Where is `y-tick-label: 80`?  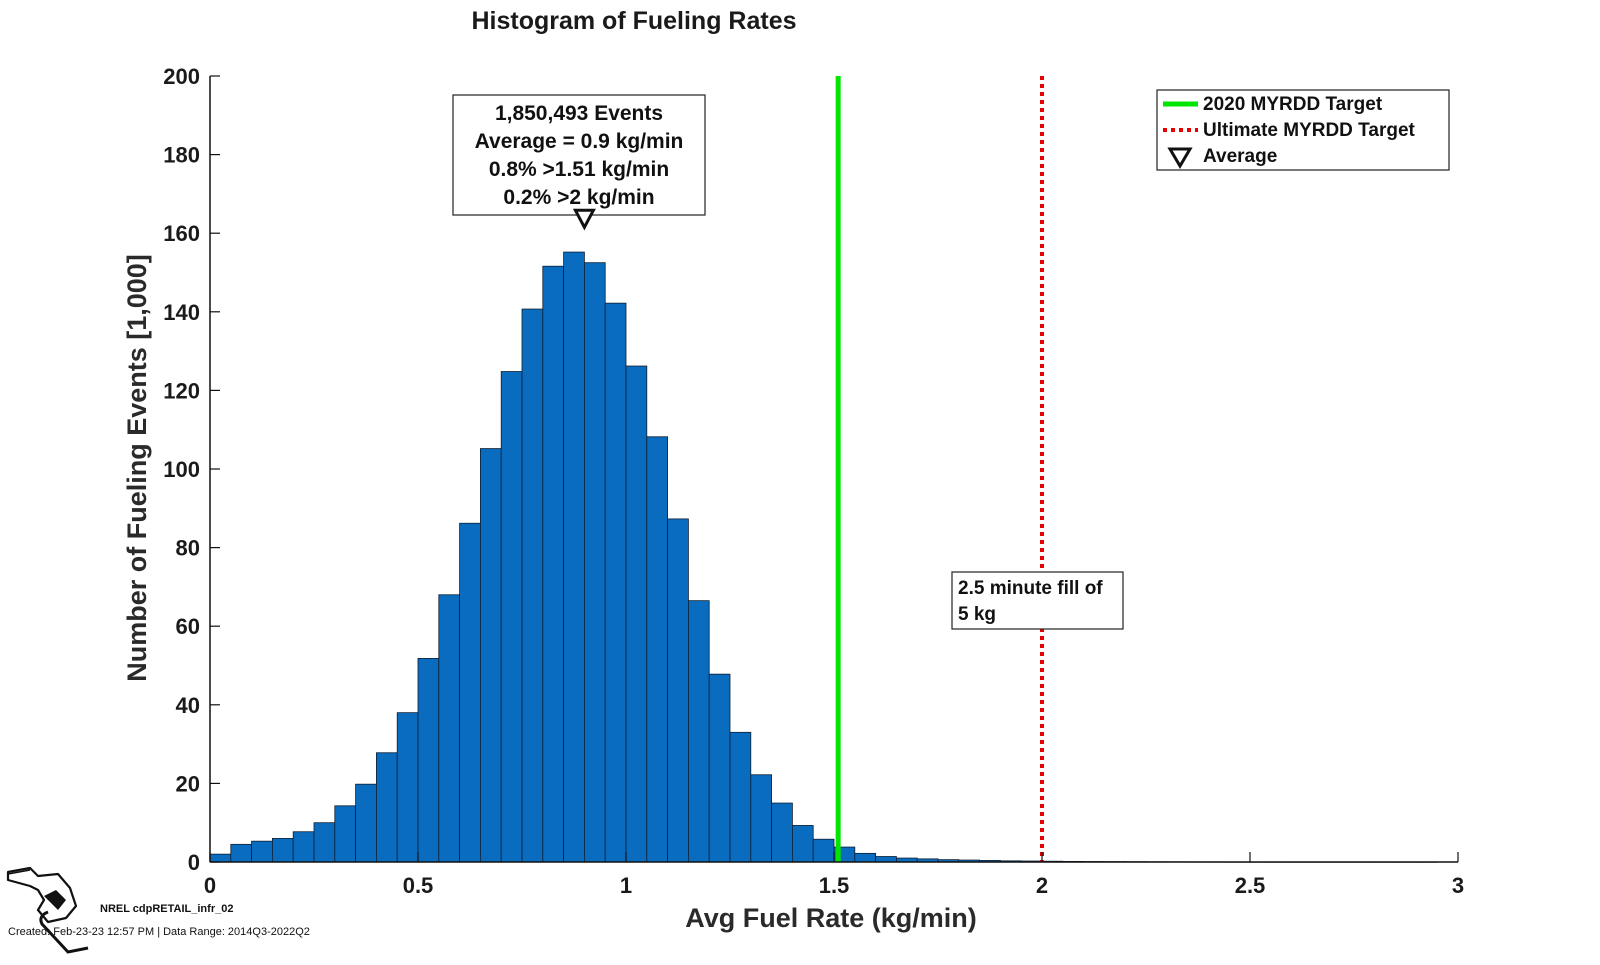 y-tick-label: 80 is located at coordinates (188, 548).